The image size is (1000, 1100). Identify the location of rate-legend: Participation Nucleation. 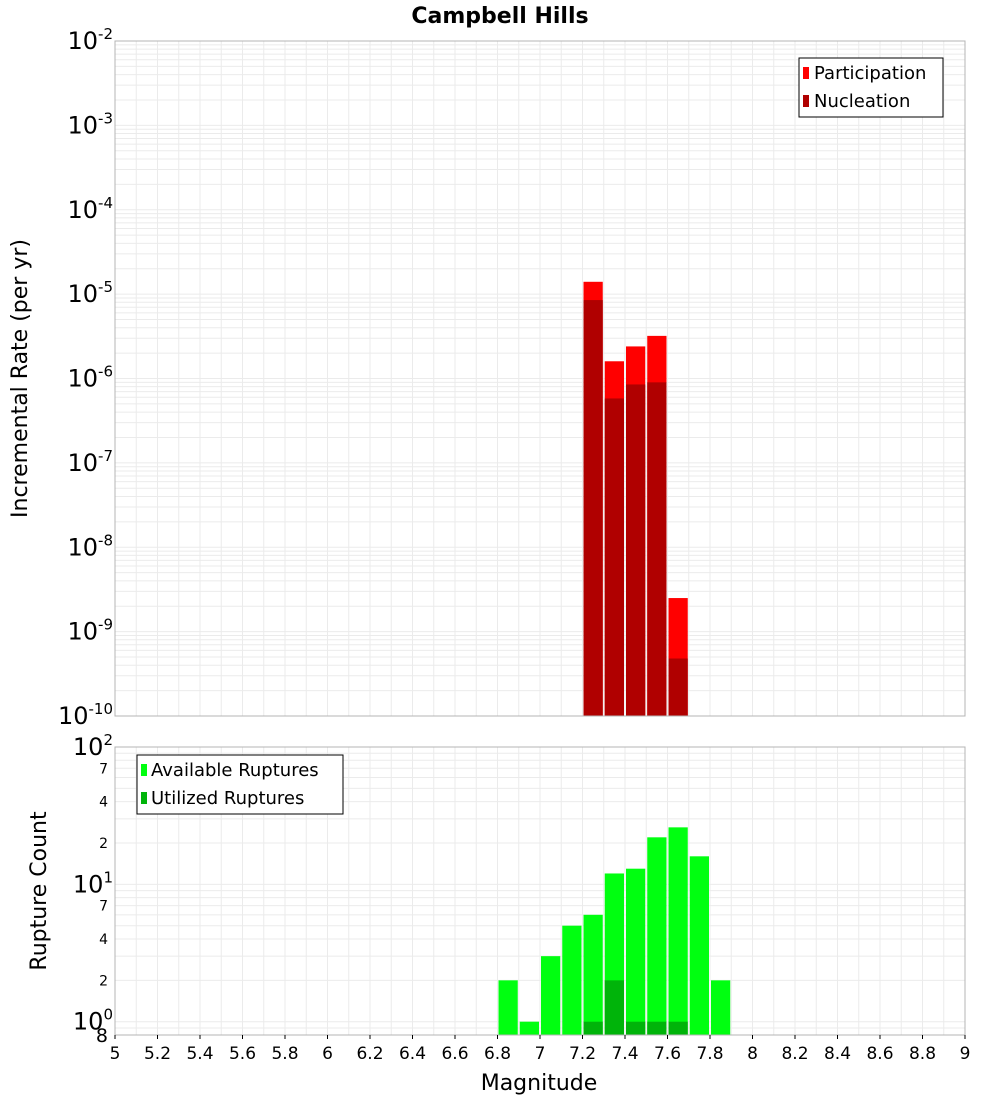
(871, 87).